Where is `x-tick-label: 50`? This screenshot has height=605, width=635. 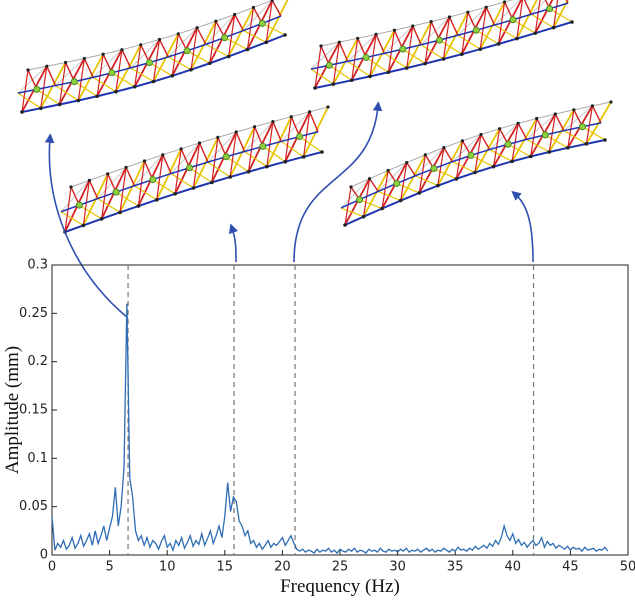
x-tick-label: 50 is located at coordinates (627, 567).